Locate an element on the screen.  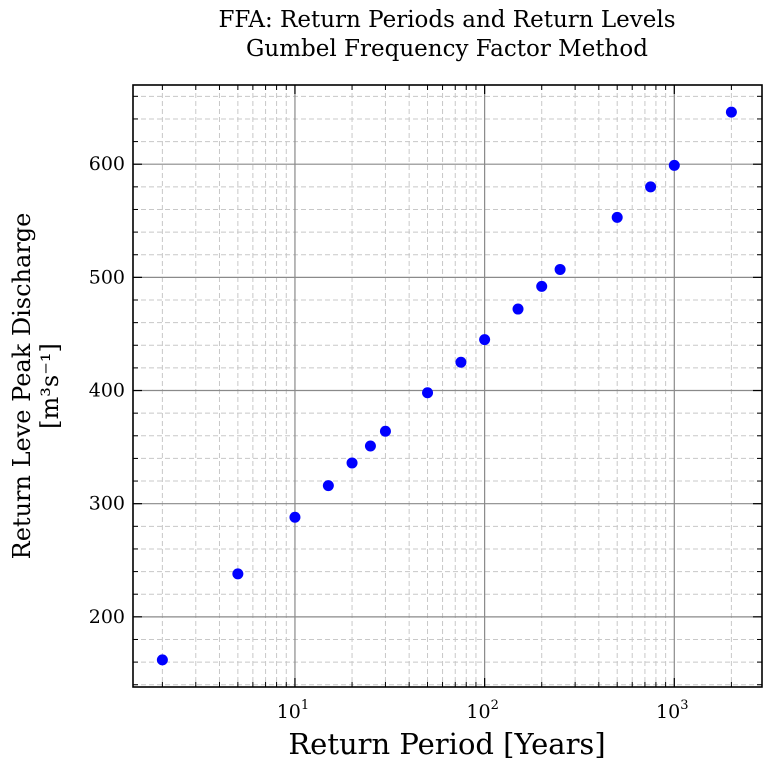
y-axis-unit: [m³s⁻¹] is located at coordinates (50, 386).